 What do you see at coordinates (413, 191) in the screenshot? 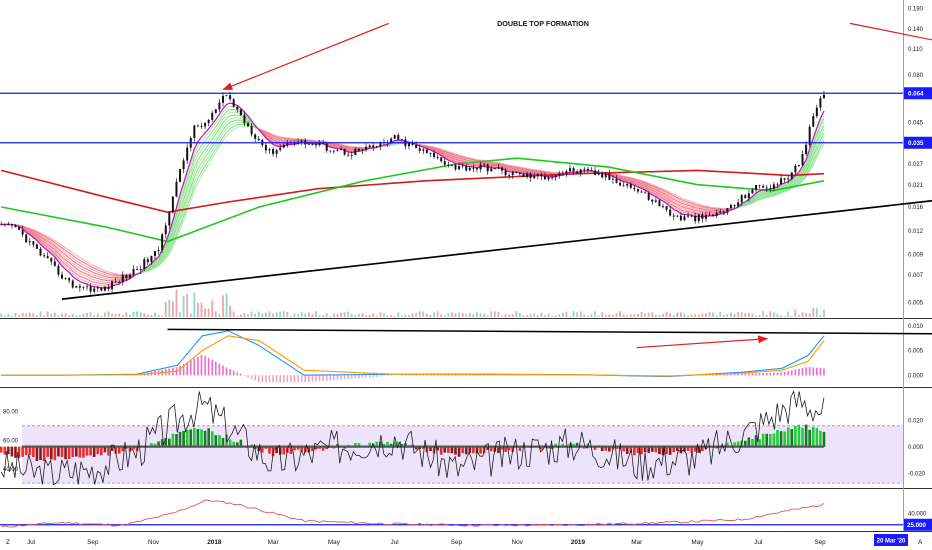
I see `moving-average-red` at bounding box center [413, 191].